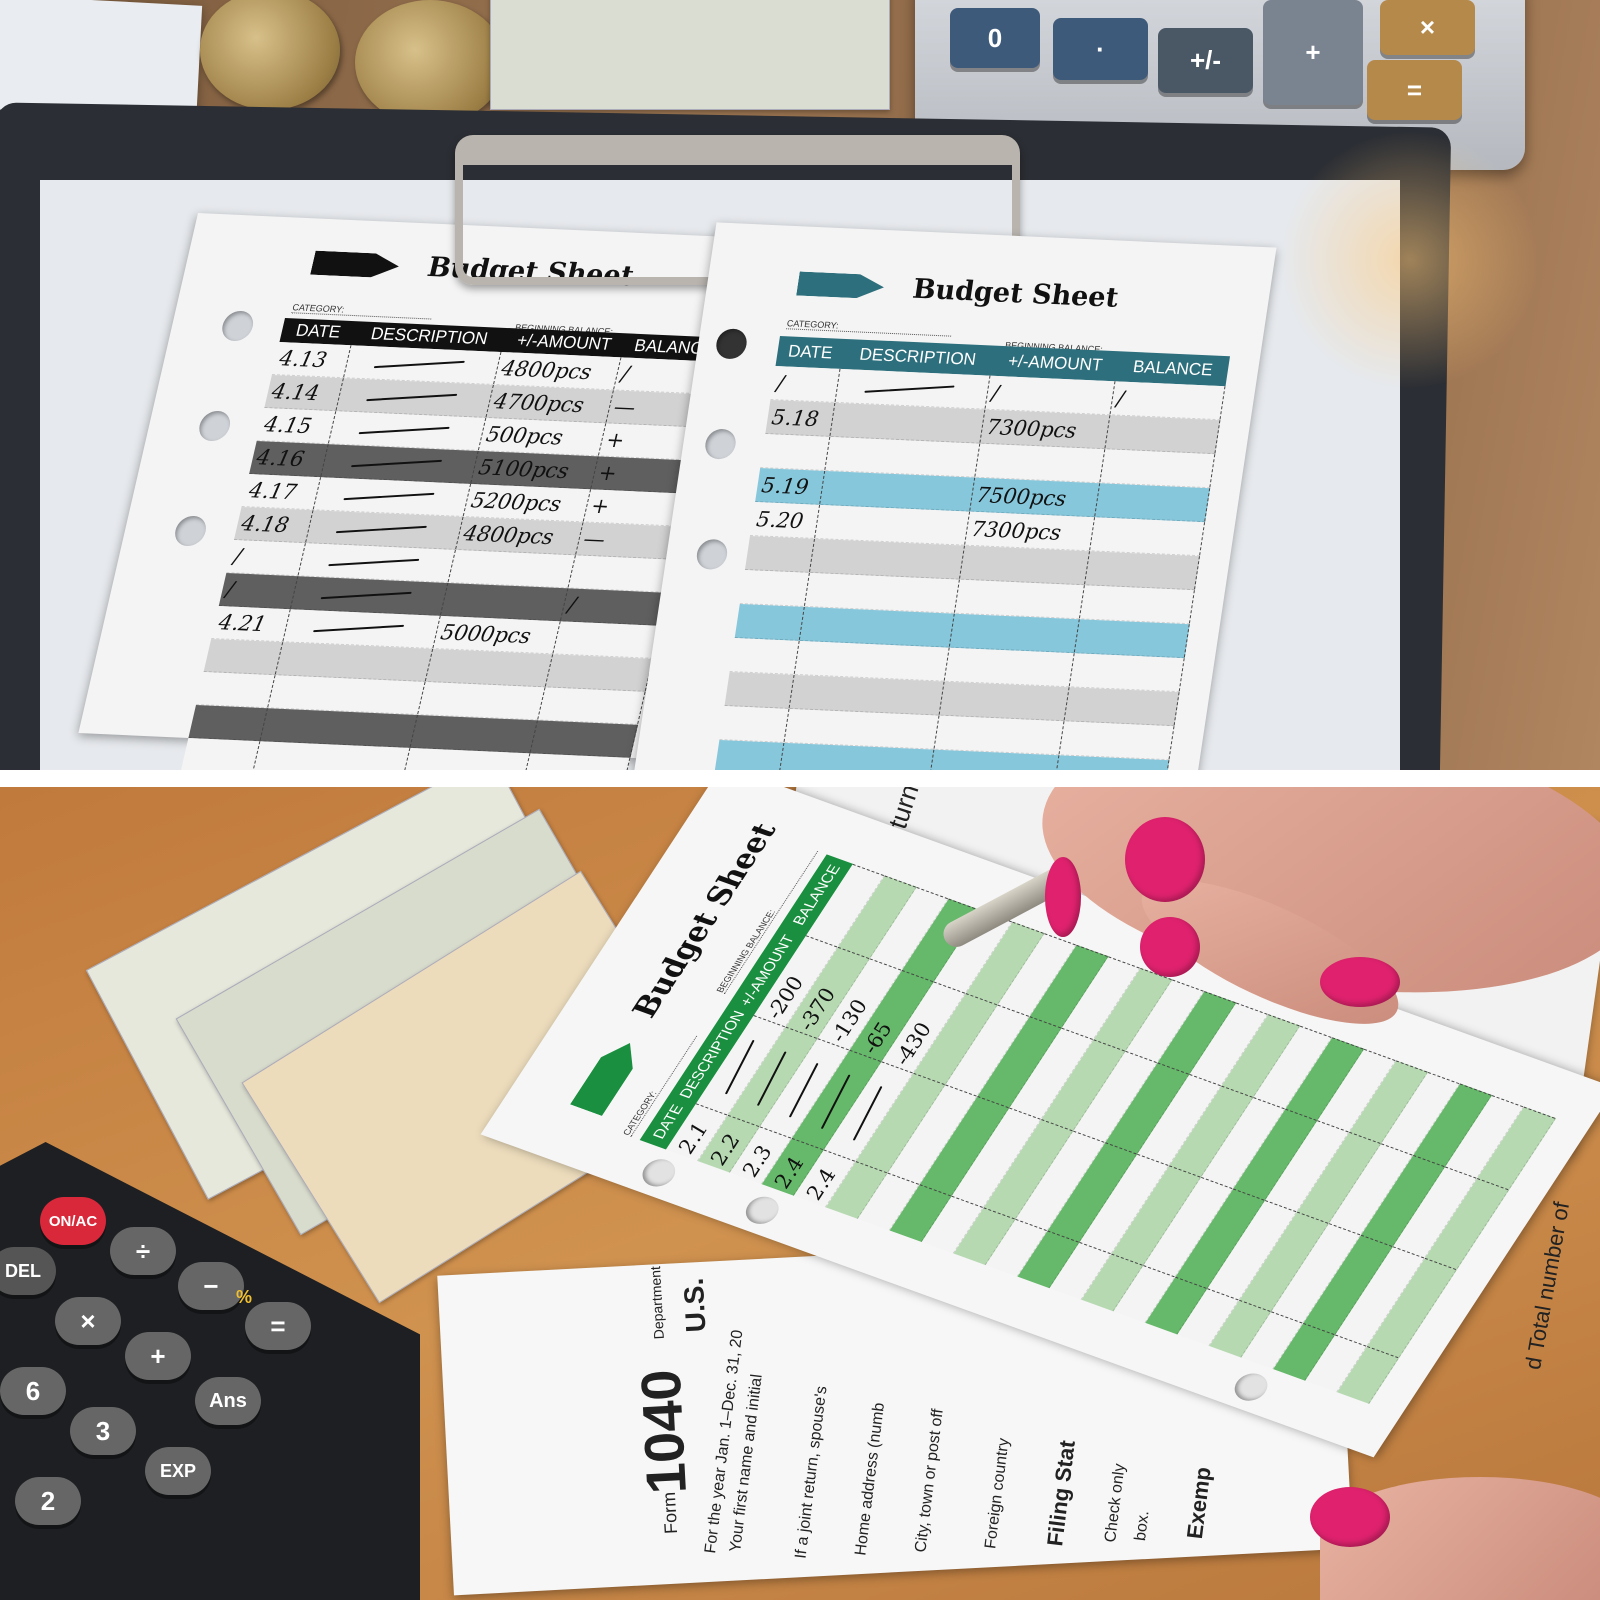 The image size is (1600, 1600). I want to click on key-6: 6, so click(33, 1391).